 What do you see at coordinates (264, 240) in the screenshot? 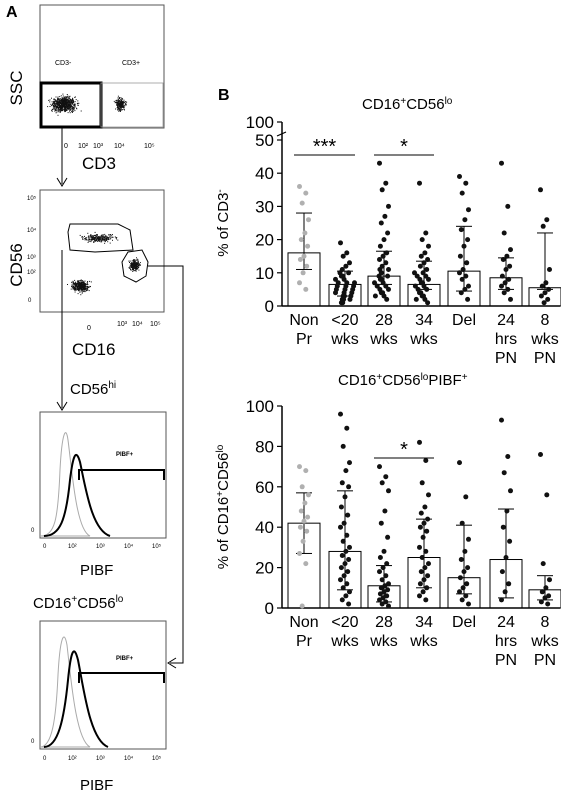
I see `y-tick-label: 20` at bounding box center [264, 240].